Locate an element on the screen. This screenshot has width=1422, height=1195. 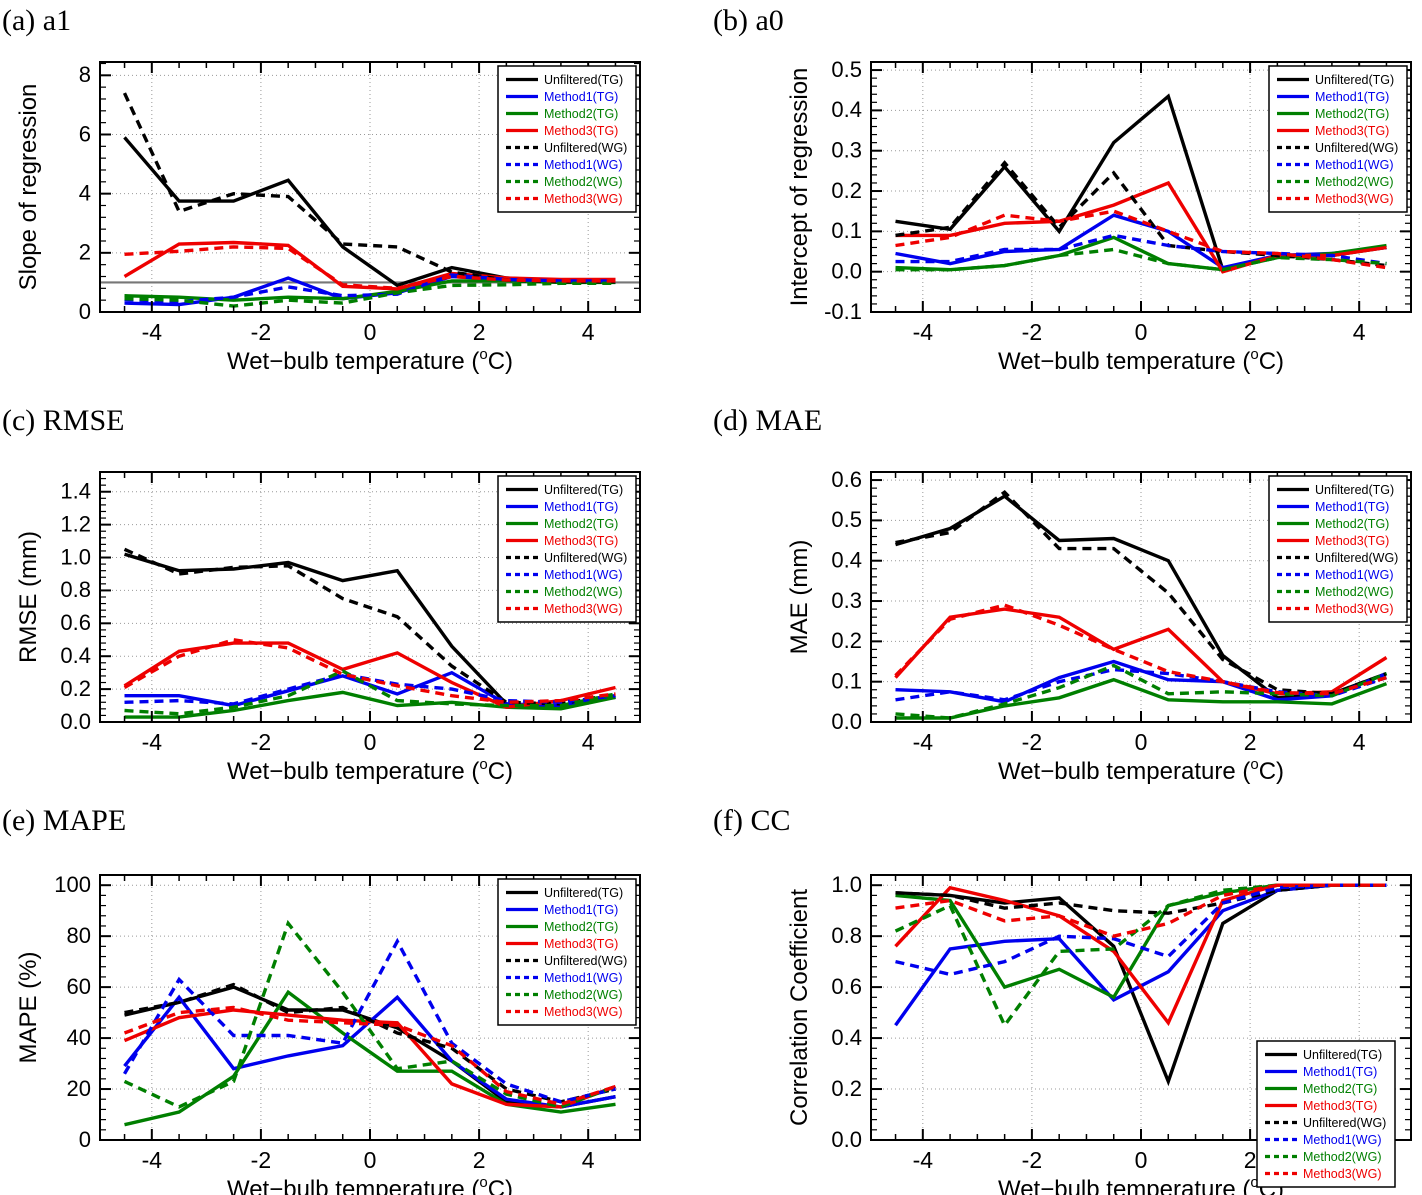
svg-text: 80 is located at coordinates (79, 935).